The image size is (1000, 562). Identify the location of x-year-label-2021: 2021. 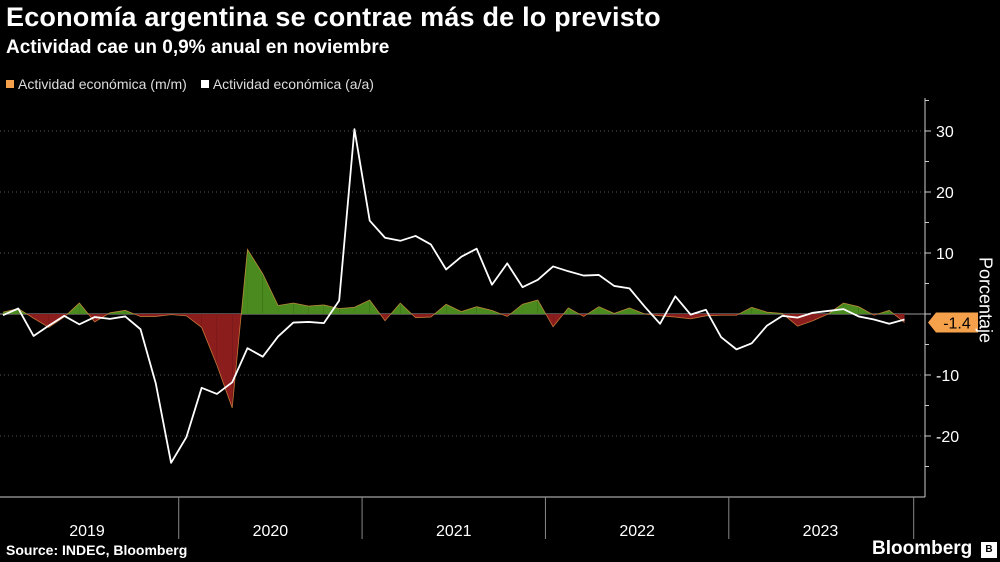
(454, 531).